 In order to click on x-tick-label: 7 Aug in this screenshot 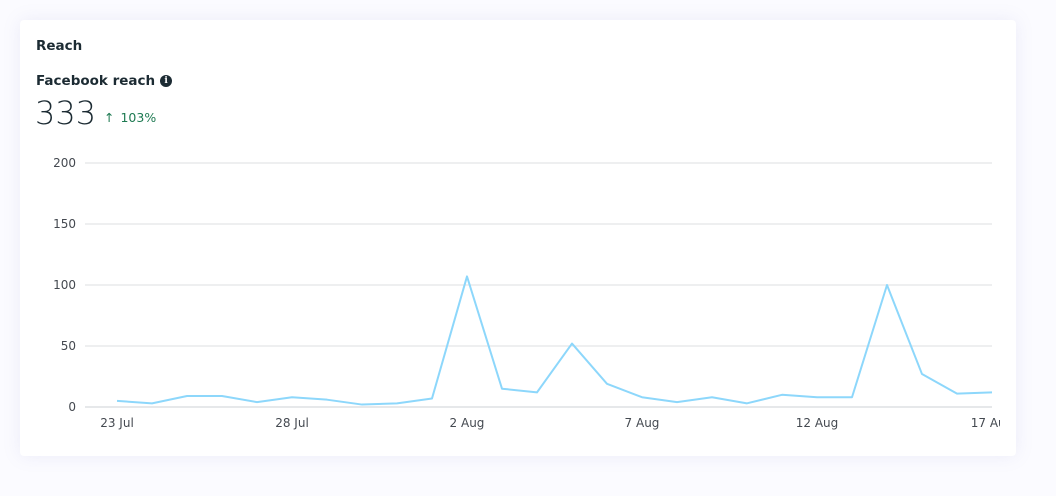, I will do `click(642, 423)`.